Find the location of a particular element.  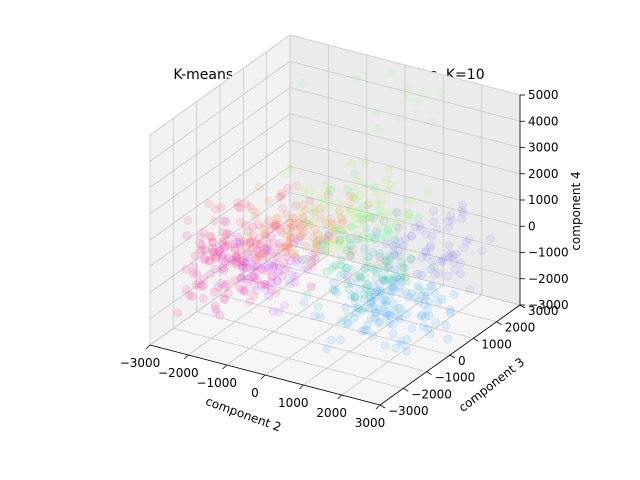

x-tick-label: −3000 is located at coordinates (140, 363).